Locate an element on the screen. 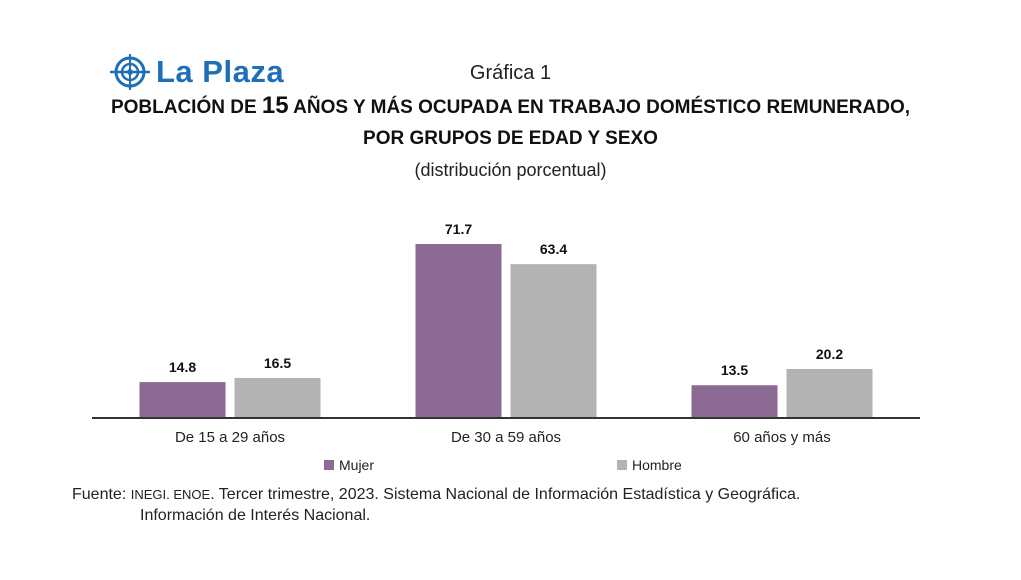 Image resolution: width=1021 pixels, height=580 pixels. data-label-hombre-2: 20.2 is located at coordinates (829, 354).